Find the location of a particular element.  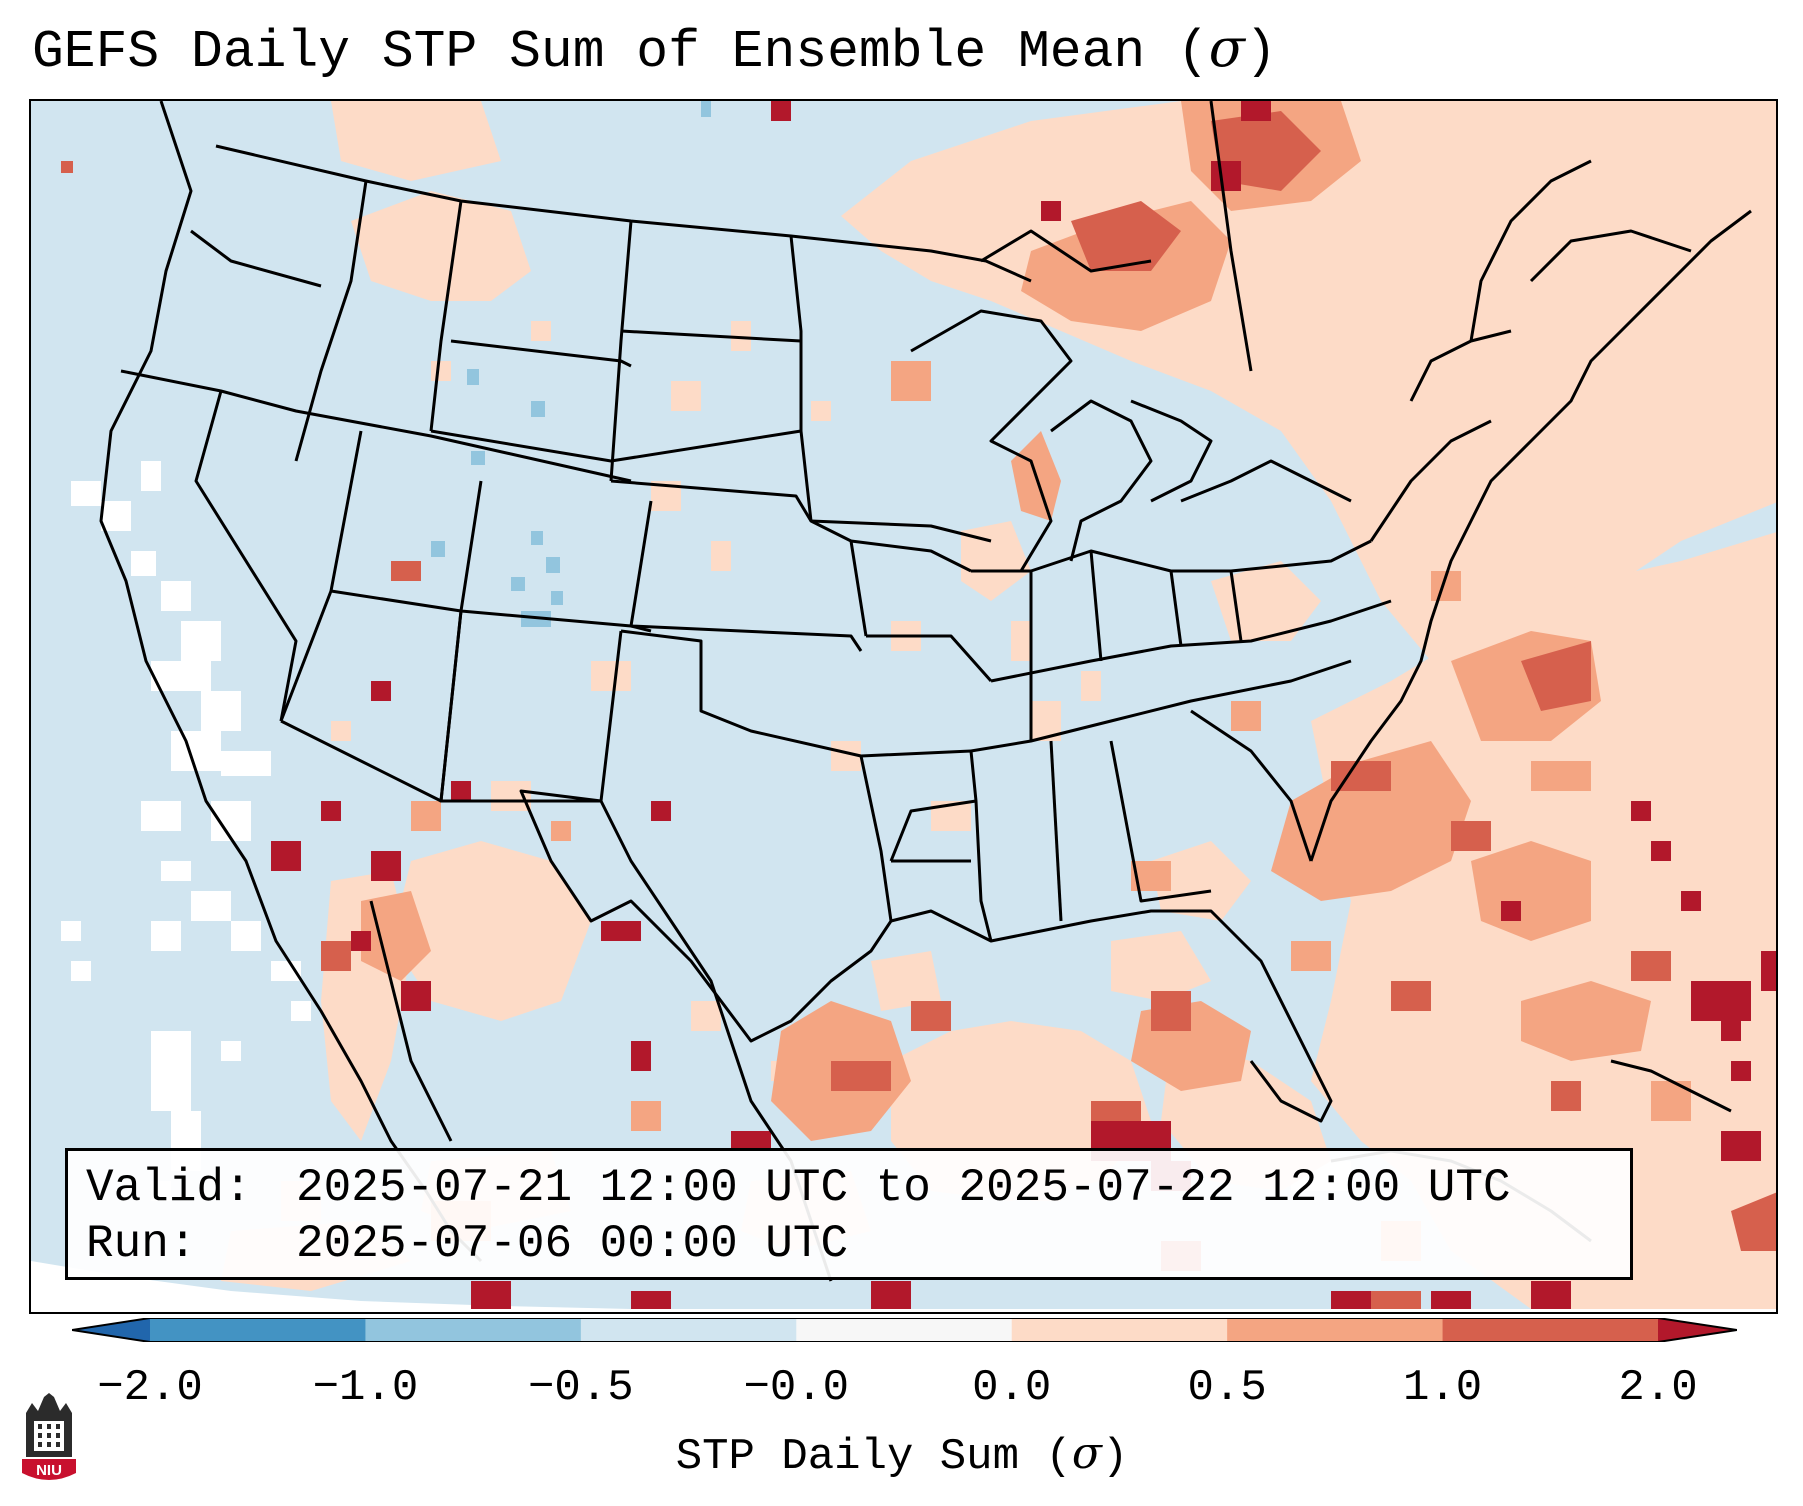

colorbar-under-extension is located at coordinates (111, 1330).